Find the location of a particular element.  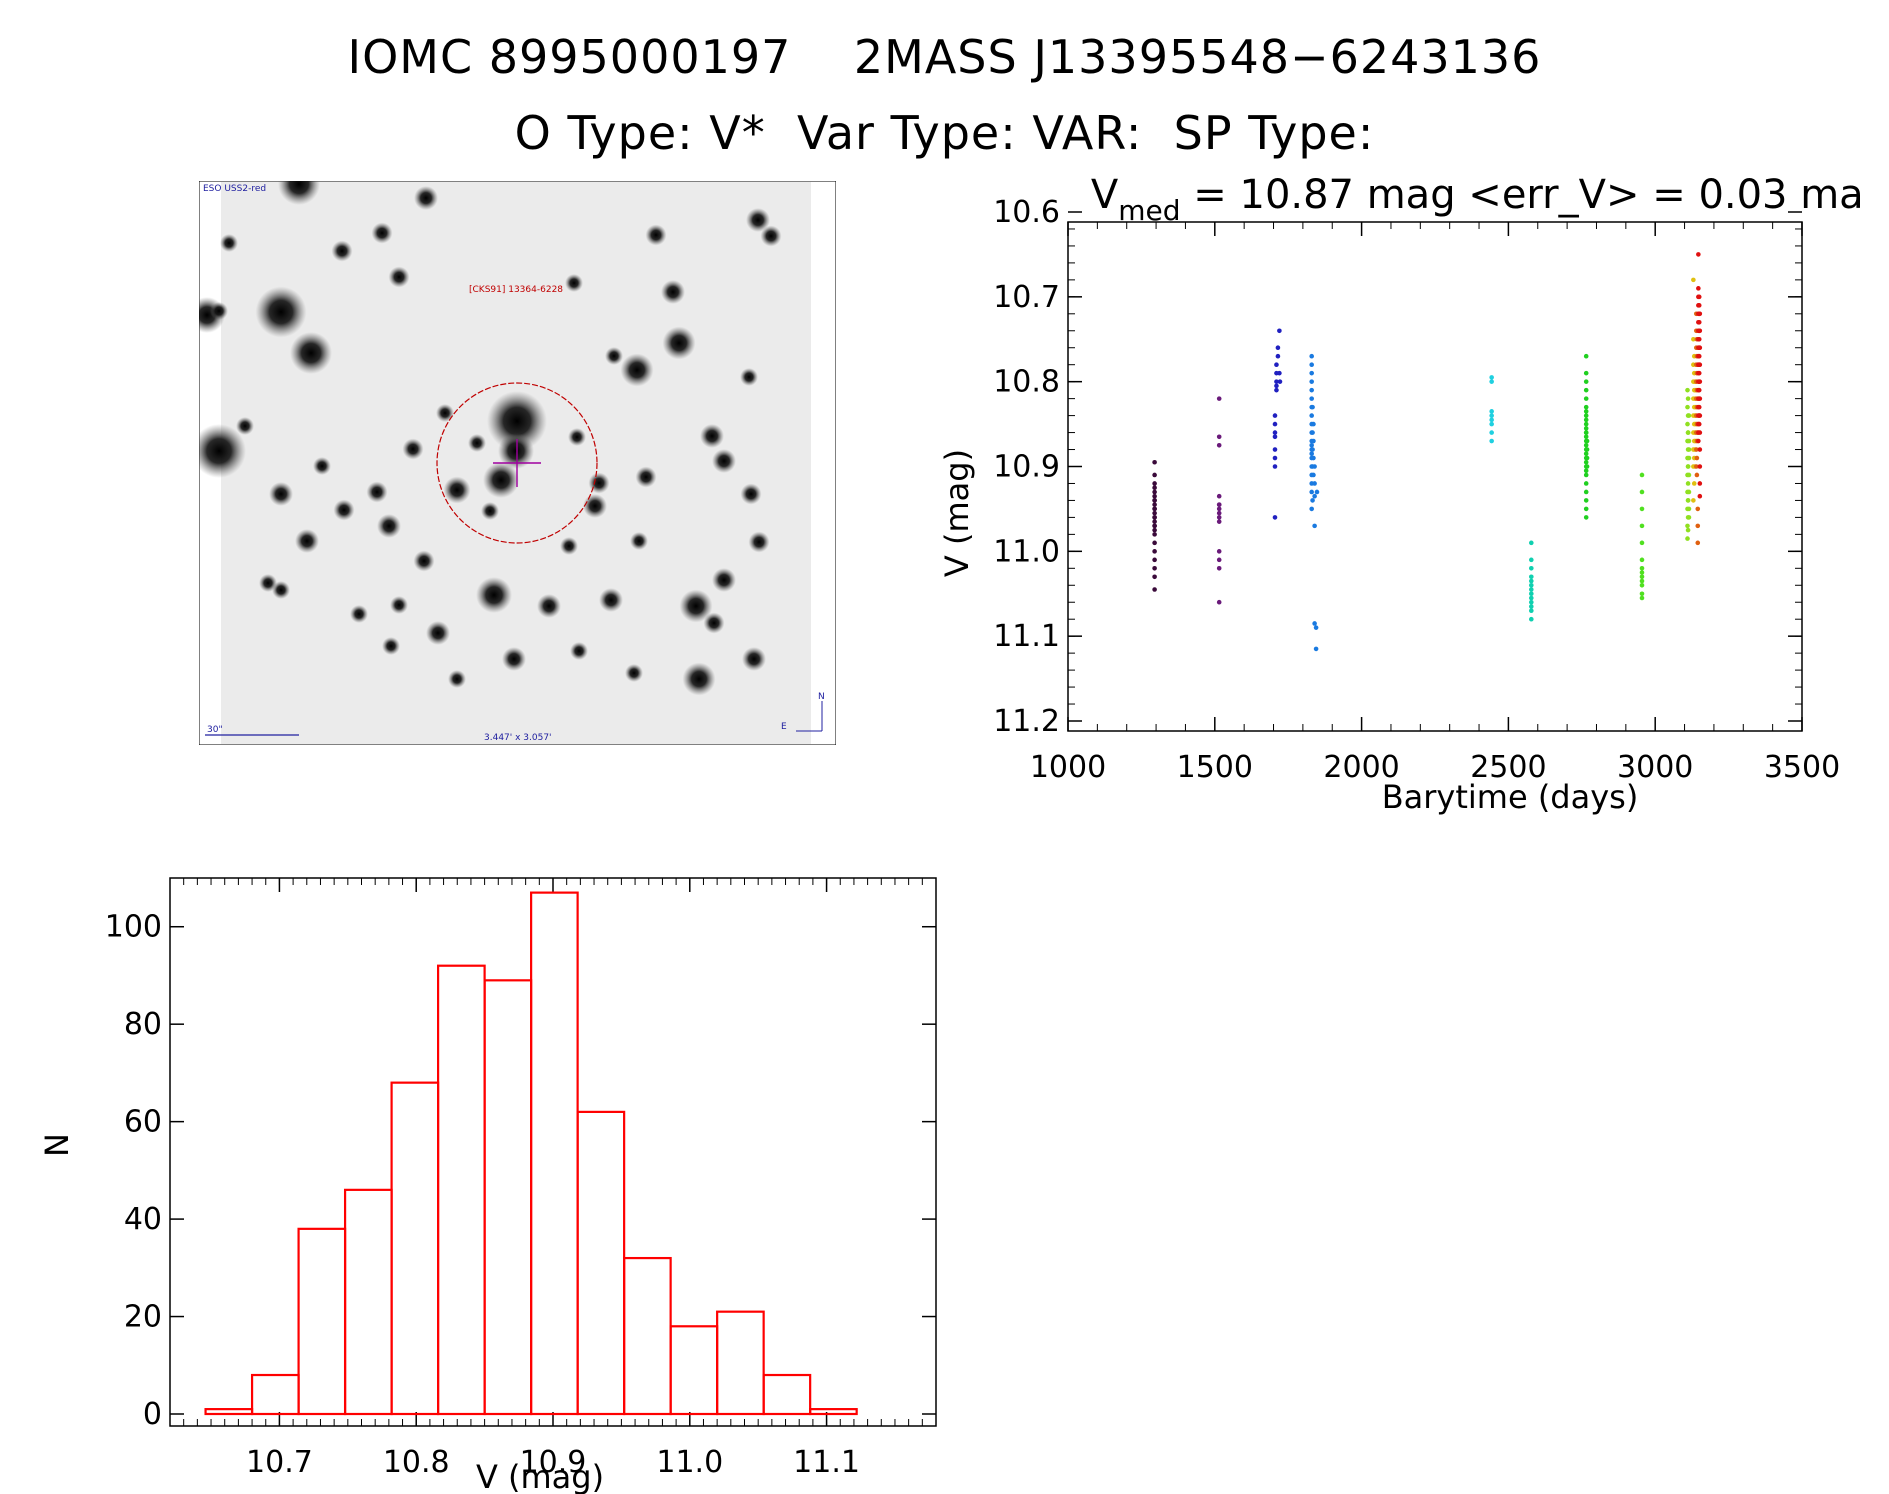

lc-xtick-label: 1000 is located at coordinates (1068, 767).